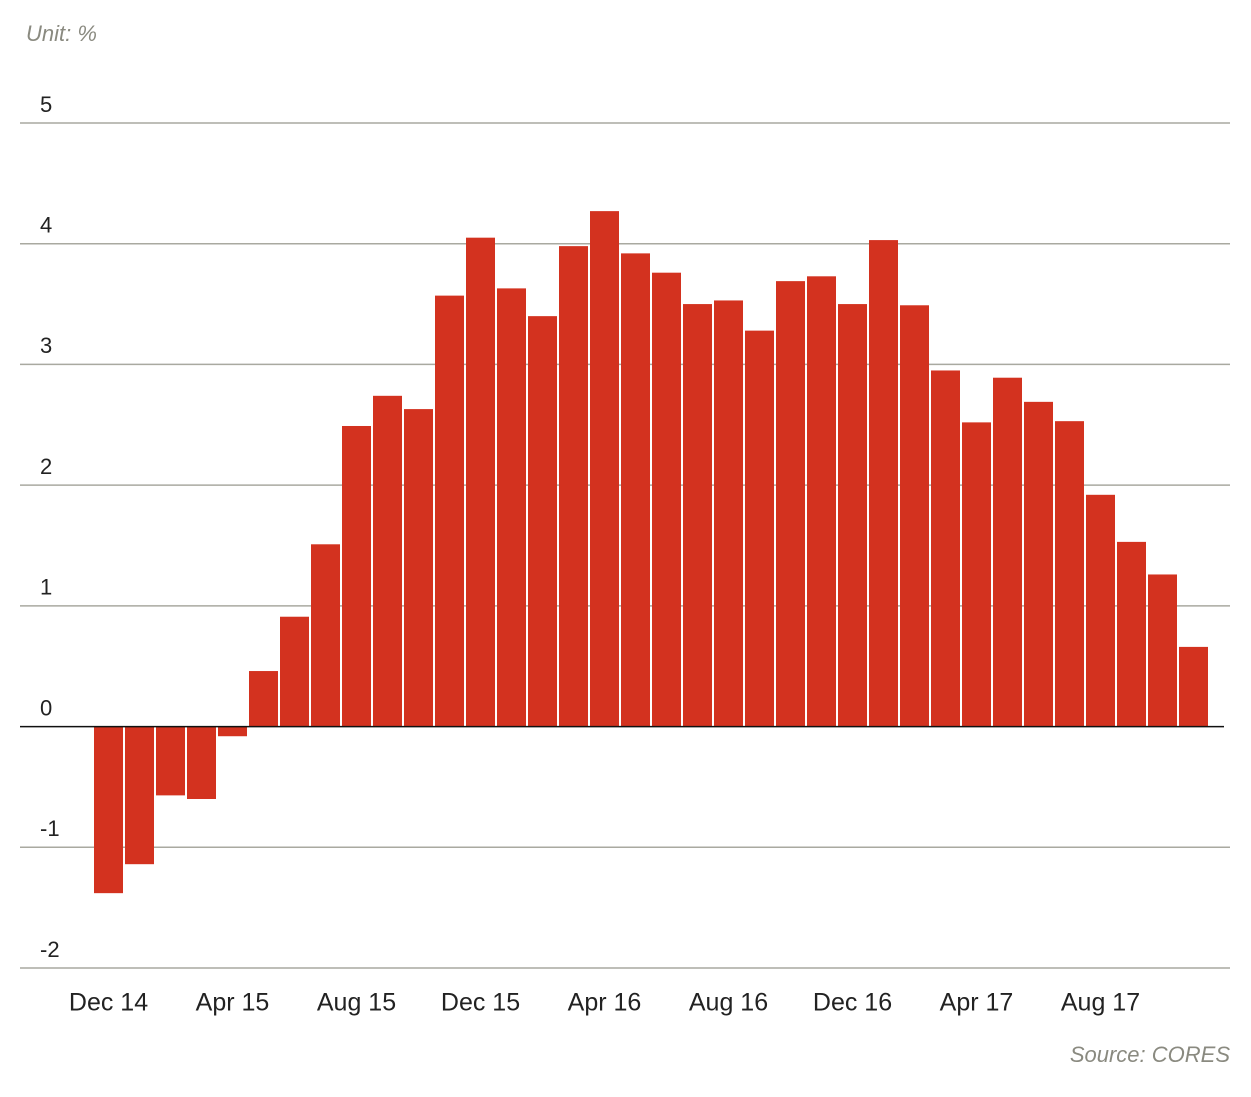 The image size is (1251, 1097). I want to click on x-tick-label: Aug 17, so click(1100, 1003).